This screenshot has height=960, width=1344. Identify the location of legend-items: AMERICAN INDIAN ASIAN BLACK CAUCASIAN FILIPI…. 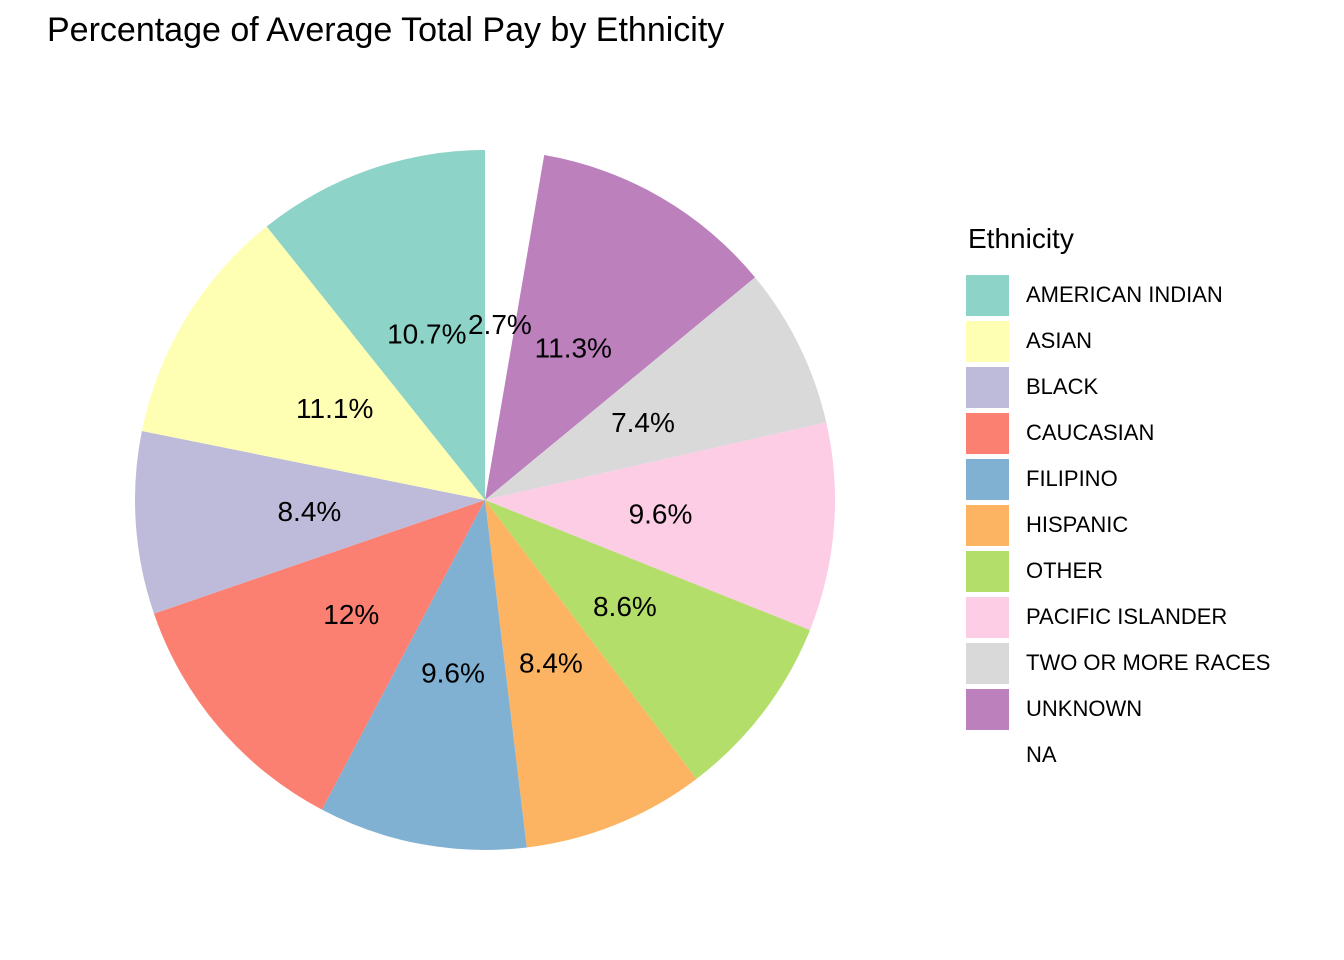
(1118, 525).